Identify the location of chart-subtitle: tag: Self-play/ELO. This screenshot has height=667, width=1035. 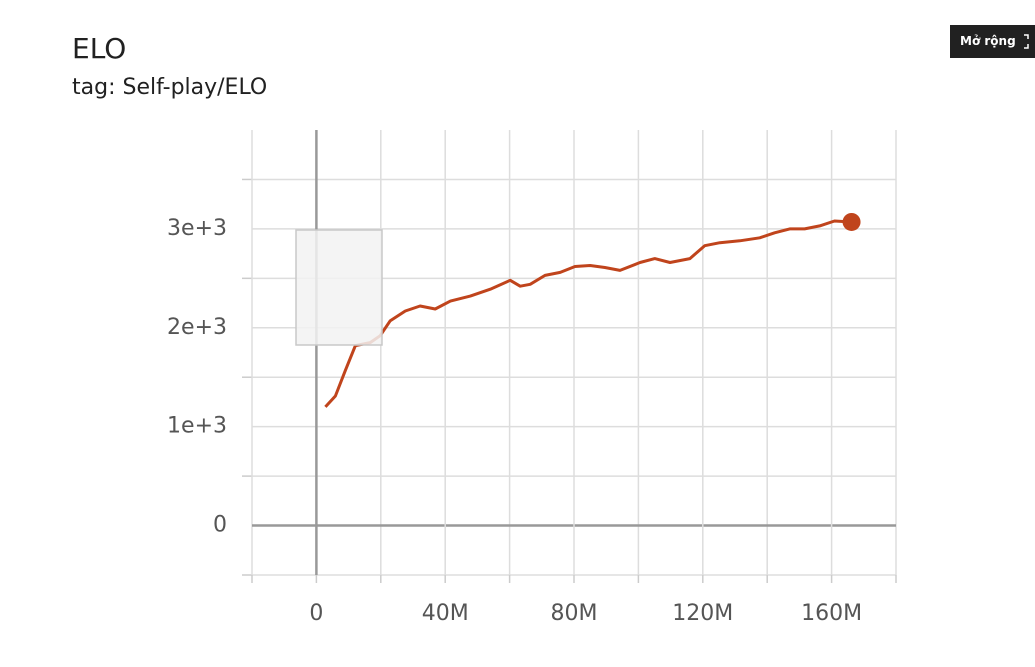
(169, 87).